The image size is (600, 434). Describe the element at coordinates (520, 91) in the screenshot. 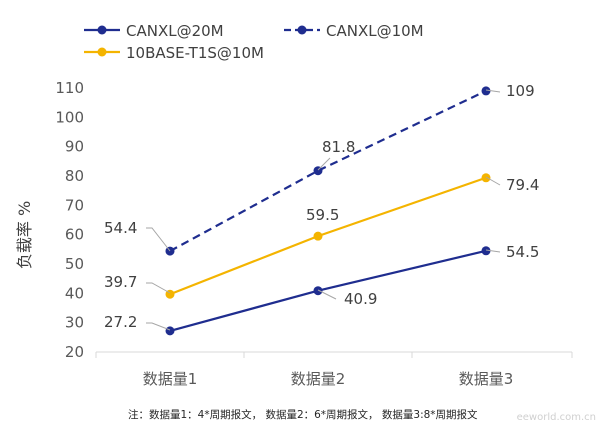

I see `data-label: 109` at that location.